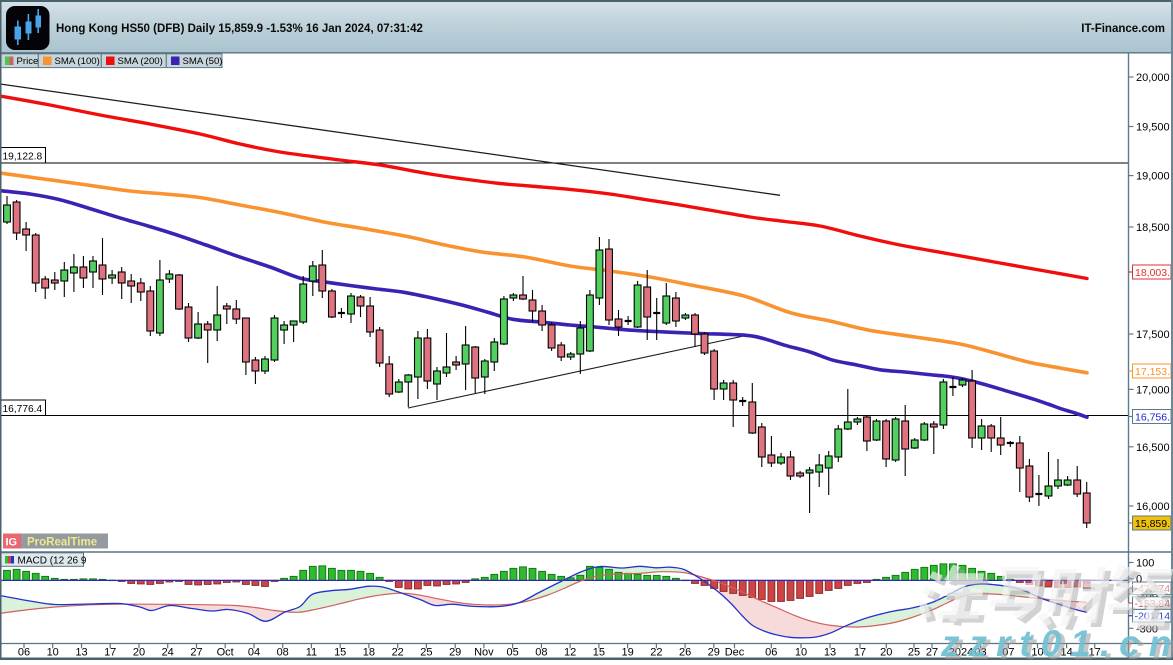 This screenshot has width=1173, height=665. What do you see at coordinates (62, 543) in the screenshot?
I see `svg-text: ProRealTime` at bounding box center [62, 543].